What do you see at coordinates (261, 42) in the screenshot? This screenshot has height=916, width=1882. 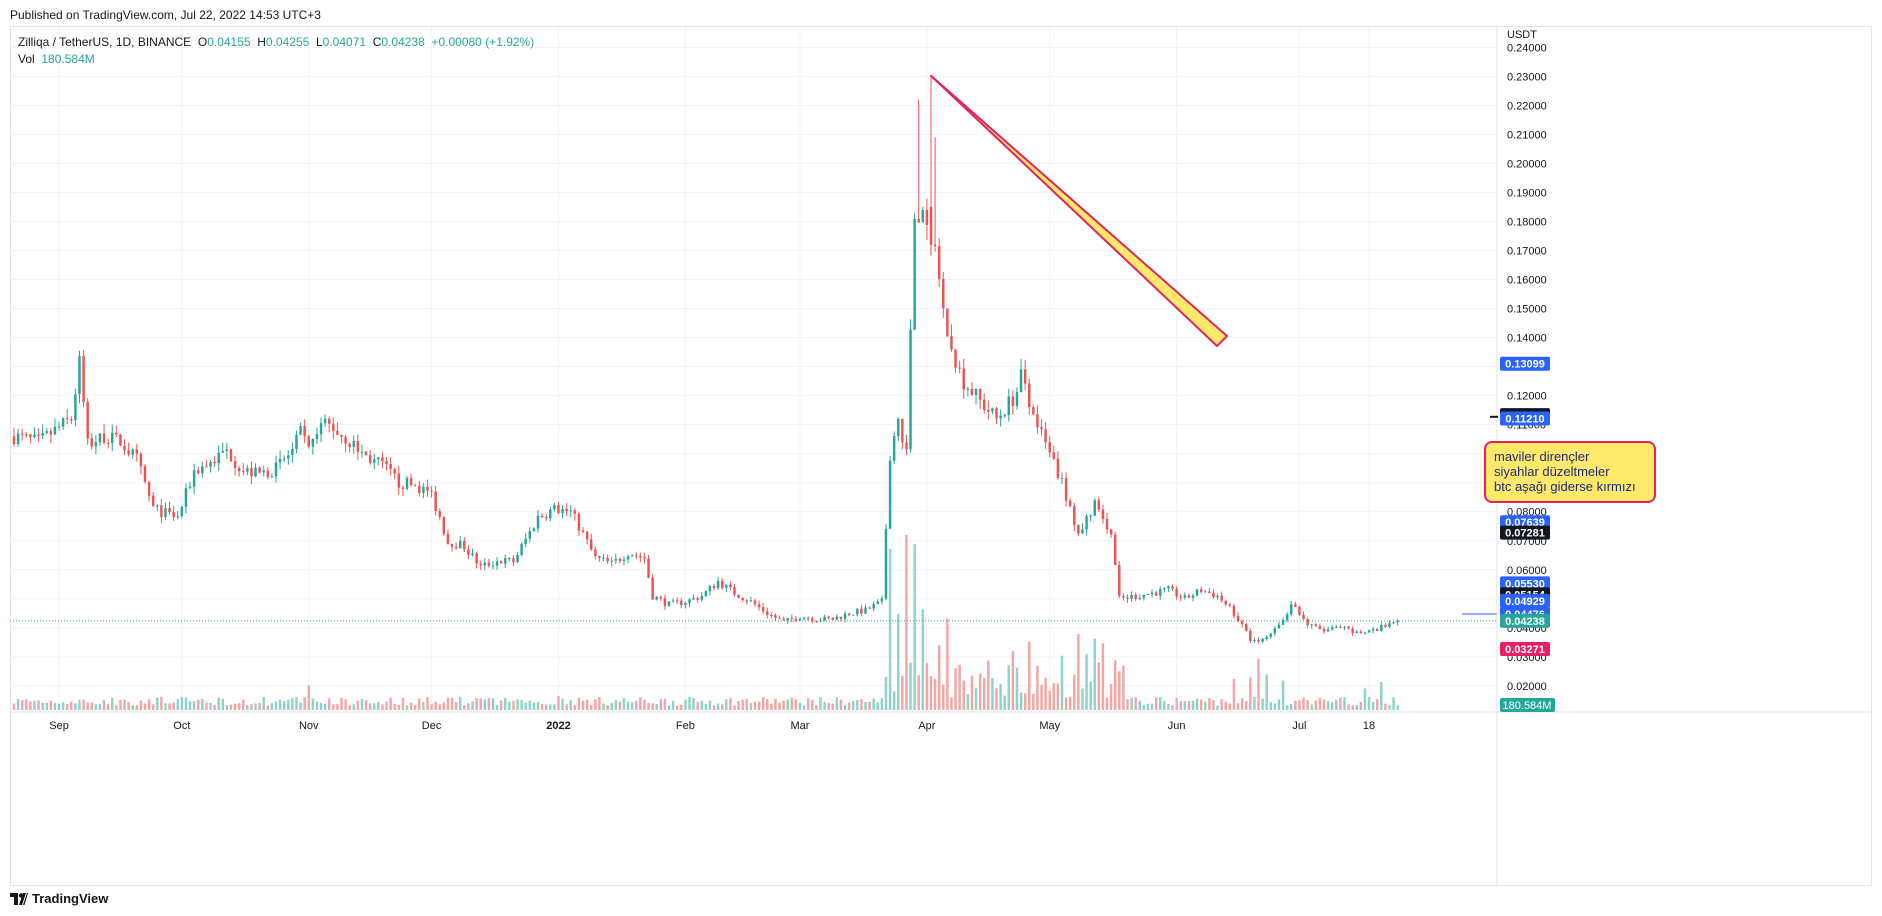 I see `legend-high-label: H` at bounding box center [261, 42].